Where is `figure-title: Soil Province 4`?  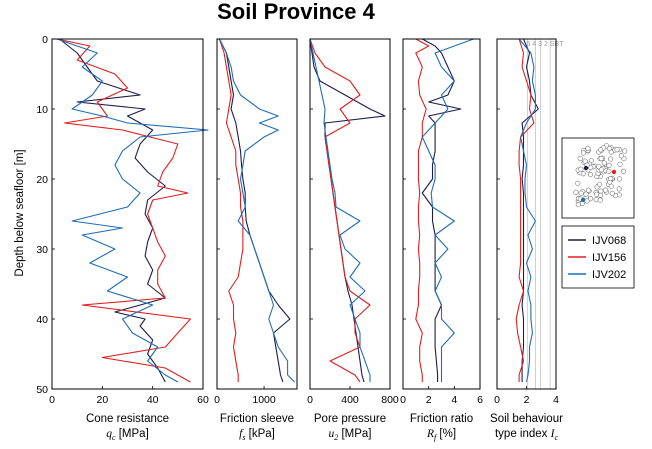
figure-title: Soil Province 4 is located at coordinates (296, 12).